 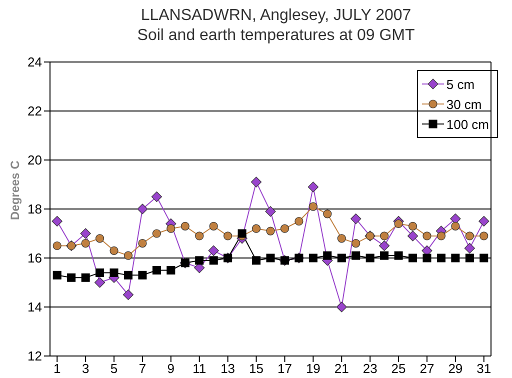 I want to click on x-tick-label: 1, so click(x=57, y=368).